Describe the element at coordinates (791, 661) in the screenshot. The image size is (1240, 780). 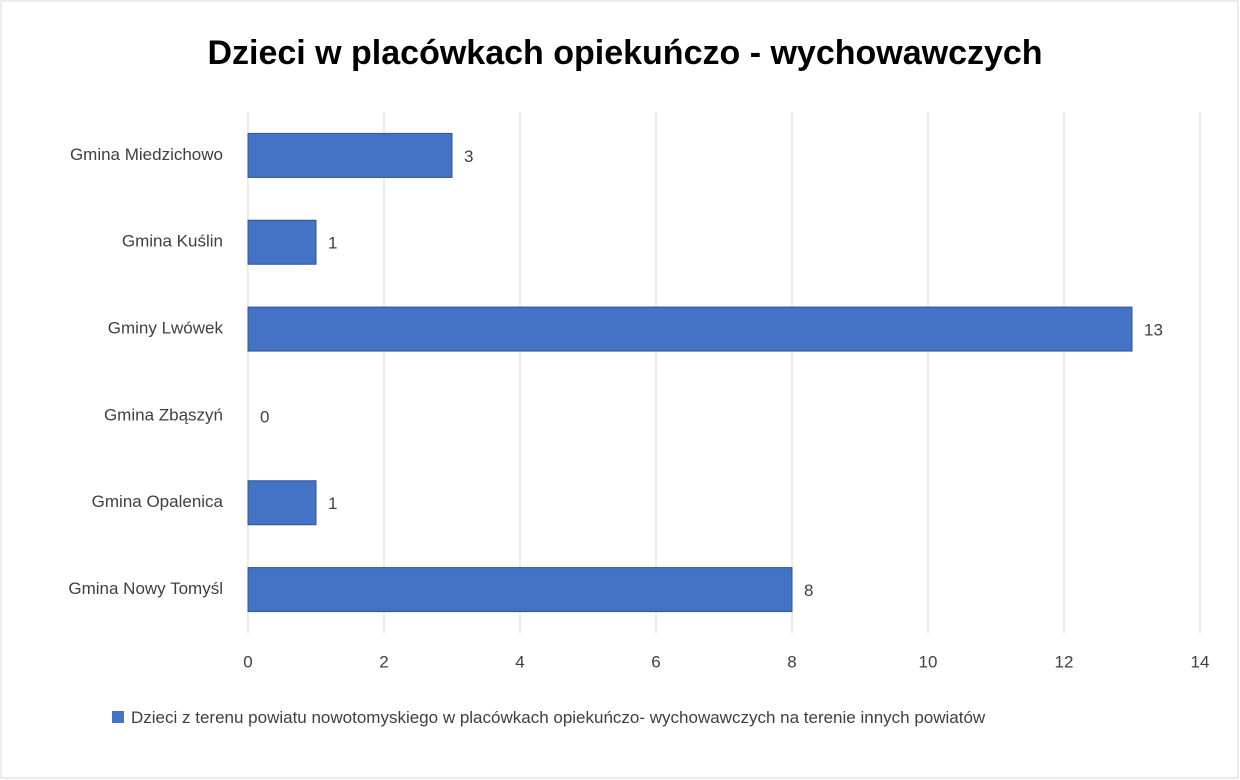
I see `x-tick-label: 8` at that location.